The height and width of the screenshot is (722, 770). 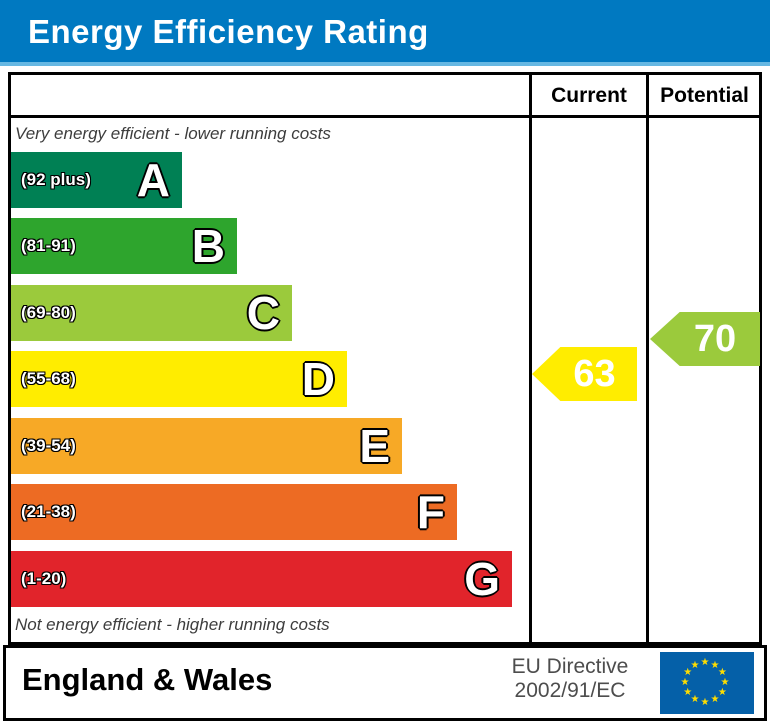 What do you see at coordinates (44, 578) in the screenshot?
I see `band-range-label: (1-20)` at bounding box center [44, 578].